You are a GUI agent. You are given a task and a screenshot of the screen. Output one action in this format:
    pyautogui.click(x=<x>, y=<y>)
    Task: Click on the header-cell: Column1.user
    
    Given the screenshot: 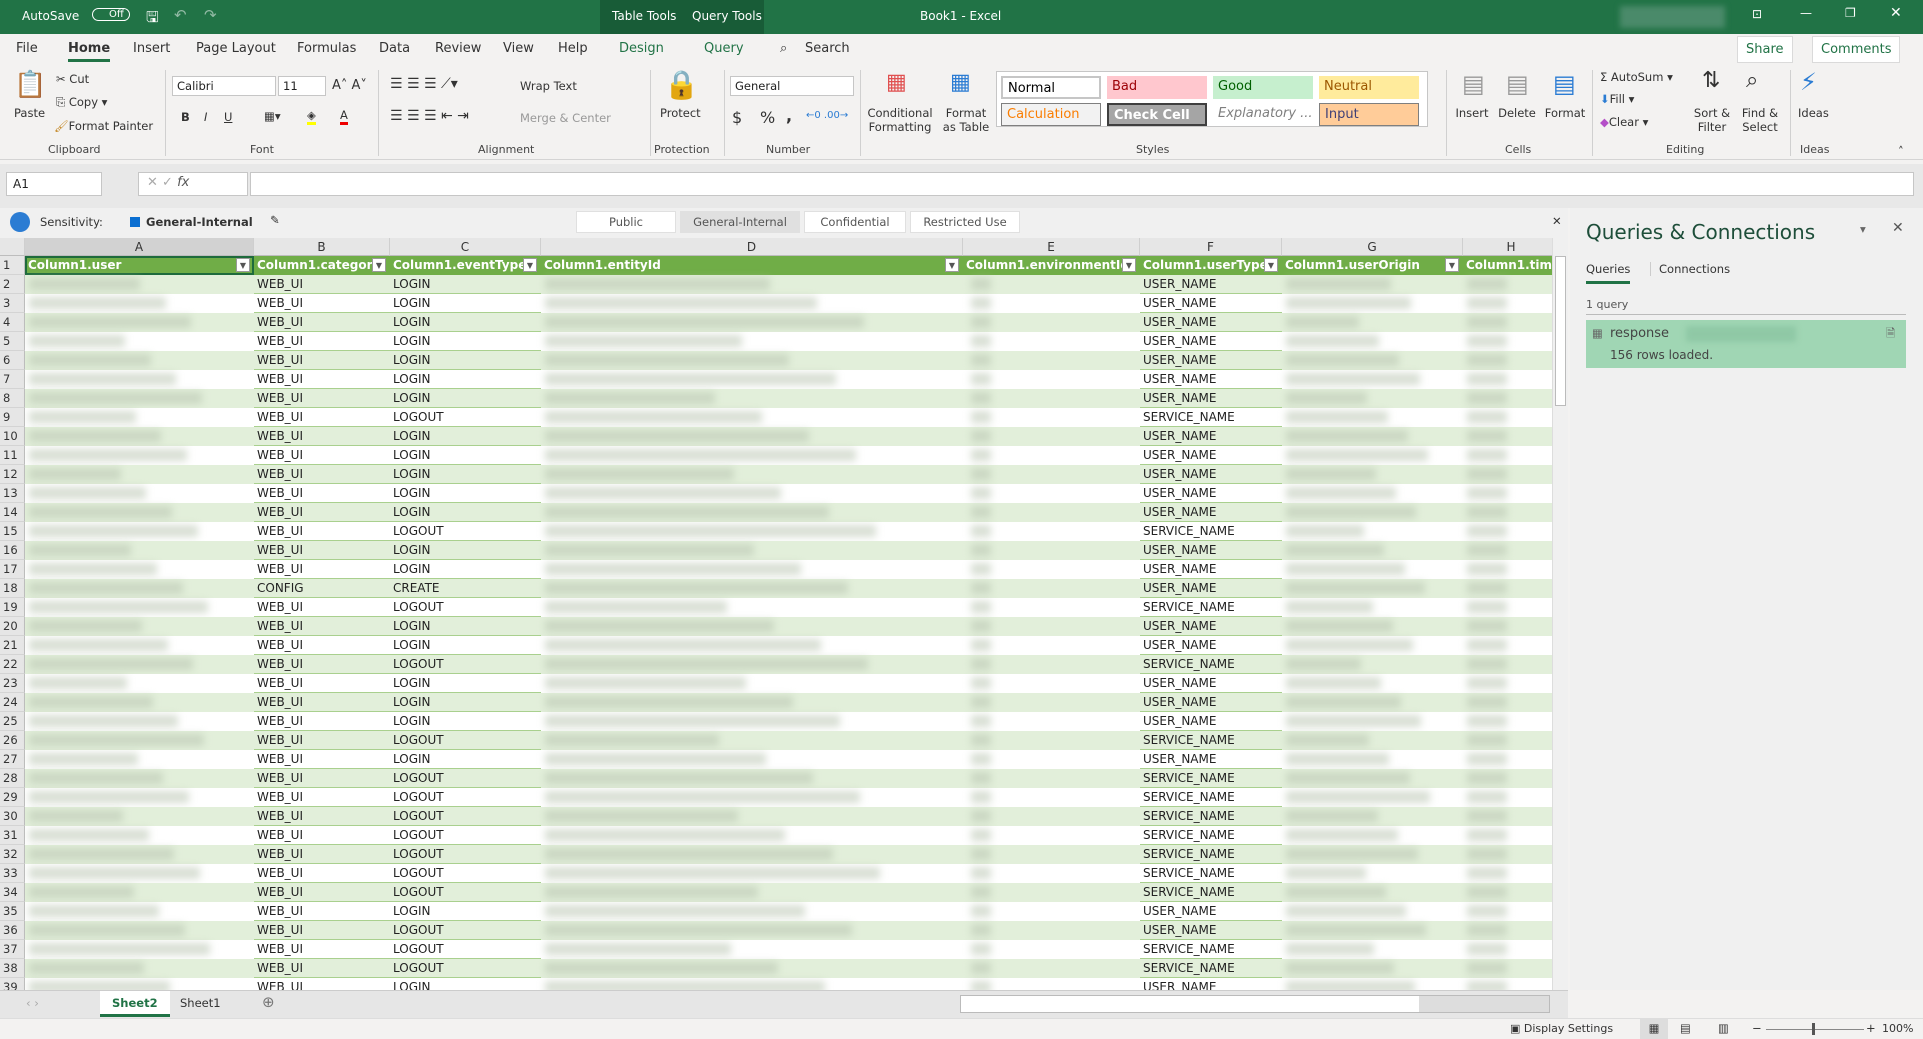 What is the action you would take?
    pyautogui.click(x=139, y=265)
    